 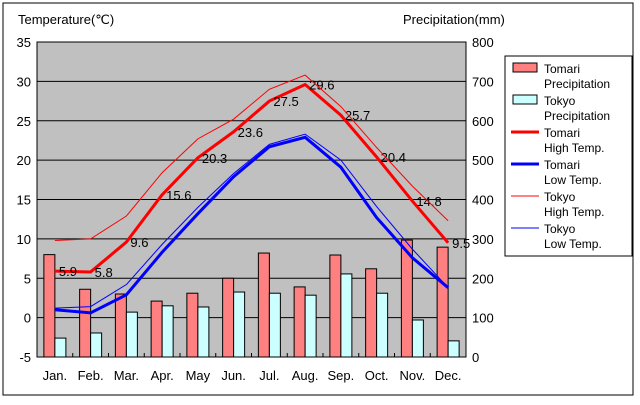 I want to click on x-tick-label: Nov., so click(x=412, y=375).